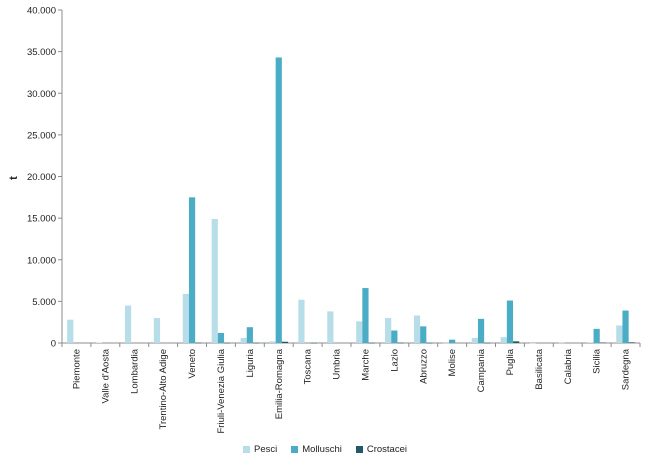 The width and height of the screenshot is (650, 463). I want to click on x-tick-label: Lazio, so click(394, 360).